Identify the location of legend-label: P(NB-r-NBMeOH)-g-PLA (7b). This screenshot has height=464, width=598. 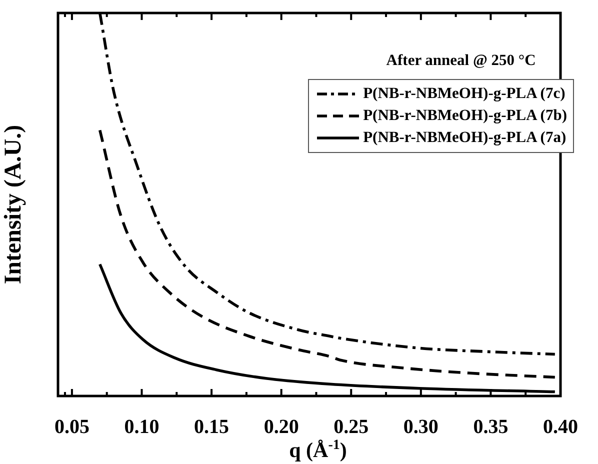
(465, 116).